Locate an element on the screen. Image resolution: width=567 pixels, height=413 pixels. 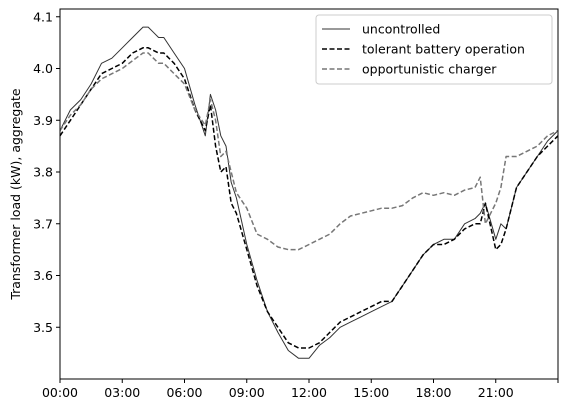
x-tick-label: 12:00 is located at coordinates (309, 392).